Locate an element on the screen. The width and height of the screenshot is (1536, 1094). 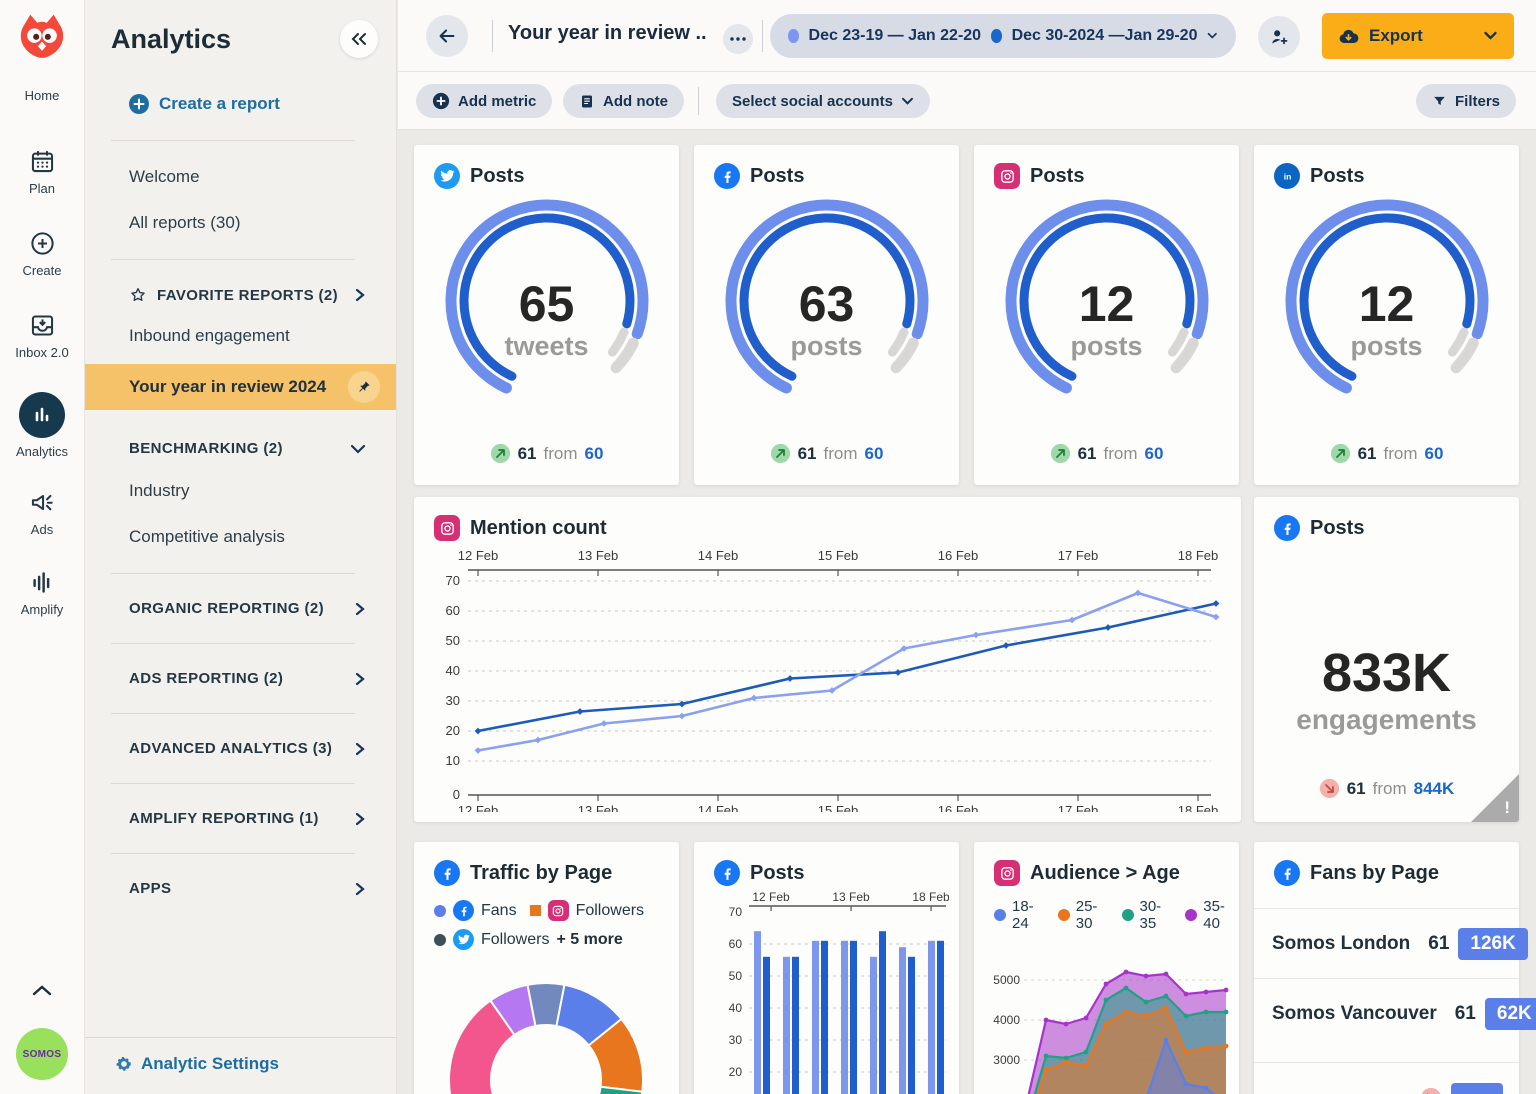
sidebar-item-industry: Industry is located at coordinates (159, 490).